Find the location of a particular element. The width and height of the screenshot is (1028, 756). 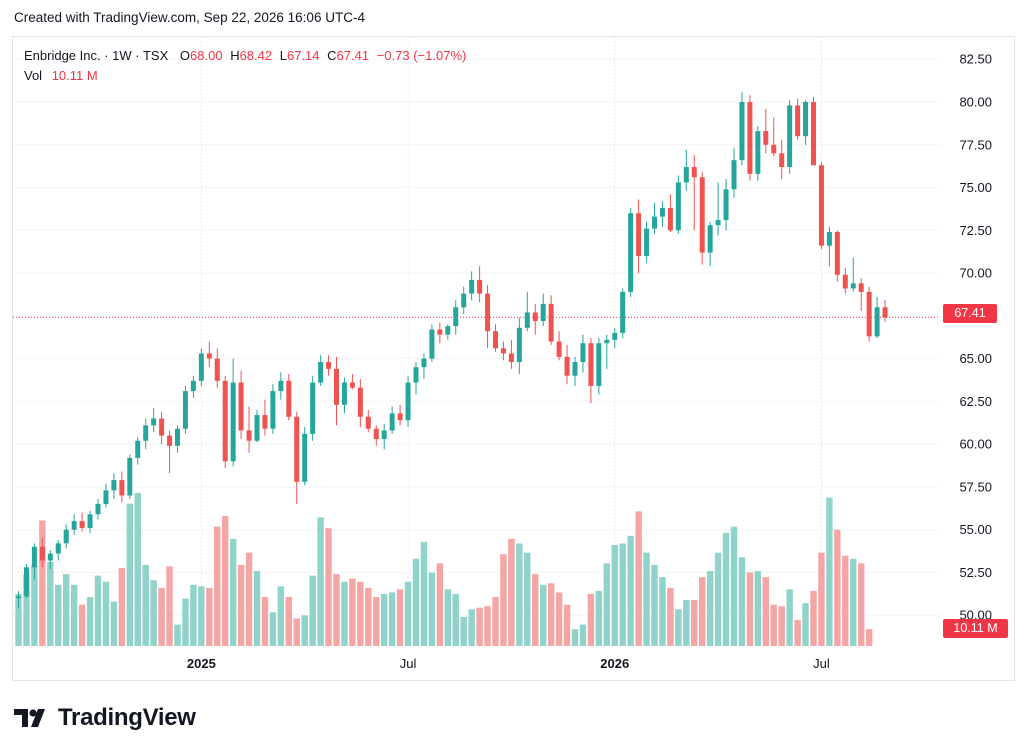

tradingview-logo-icon is located at coordinates (29, 718).